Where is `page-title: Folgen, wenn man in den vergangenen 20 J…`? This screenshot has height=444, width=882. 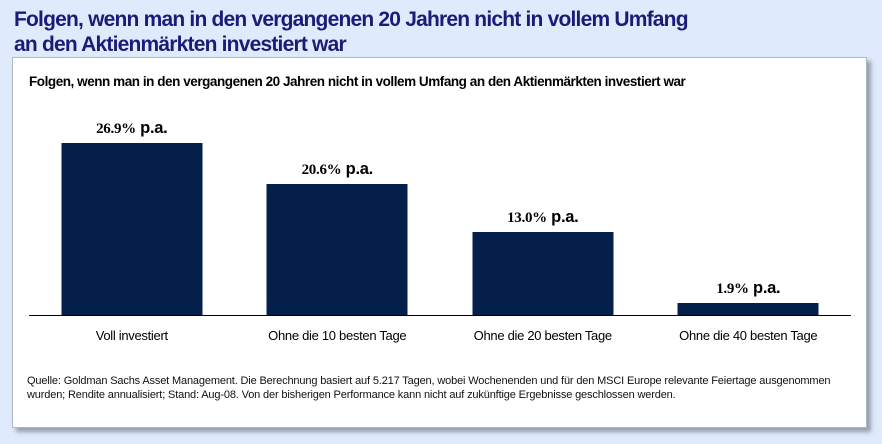
page-title: Folgen, wenn man in den vergangenen 20 J… is located at coordinates (439, 32).